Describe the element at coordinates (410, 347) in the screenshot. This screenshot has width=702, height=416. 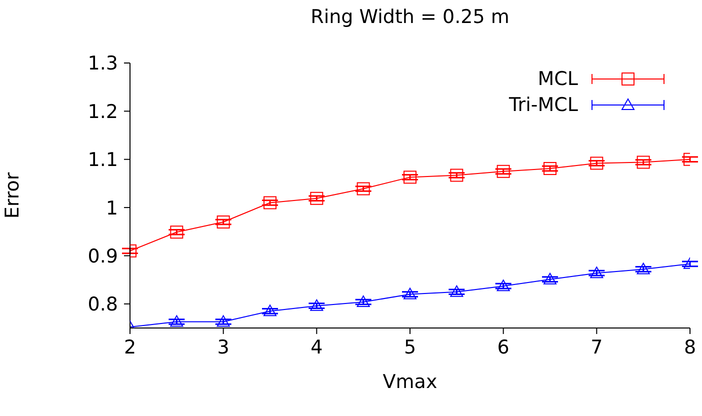
I see `x-tick-label: 5` at that location.